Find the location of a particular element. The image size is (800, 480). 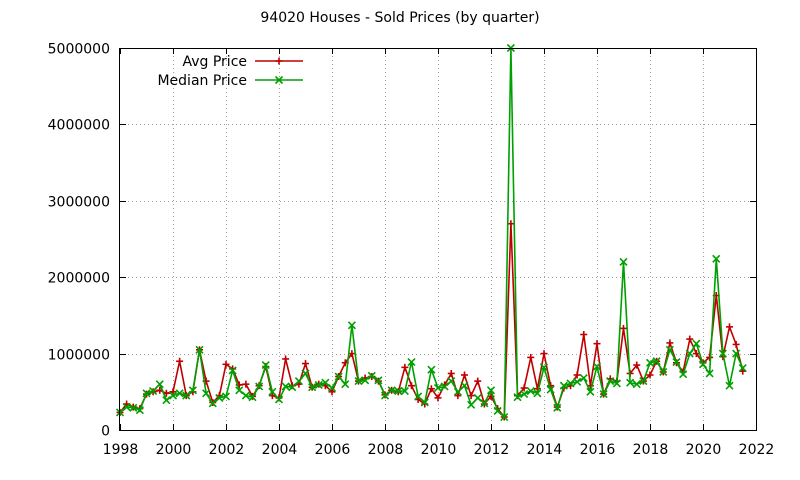

x-tick-label: 2016 is located at coordinates (598, 450).